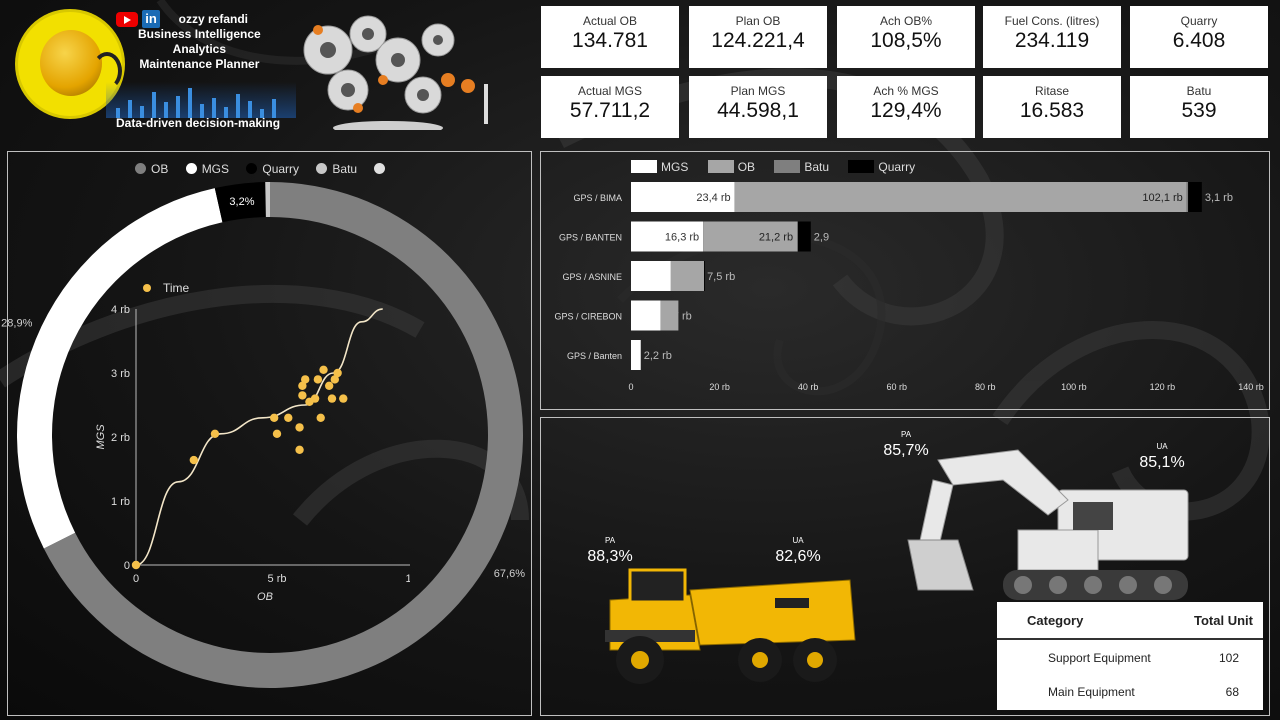  What do you see at coordinates (240, 202) in the screenshot?
I see `donut-slice-quarry` at bounding box center [240, 202].